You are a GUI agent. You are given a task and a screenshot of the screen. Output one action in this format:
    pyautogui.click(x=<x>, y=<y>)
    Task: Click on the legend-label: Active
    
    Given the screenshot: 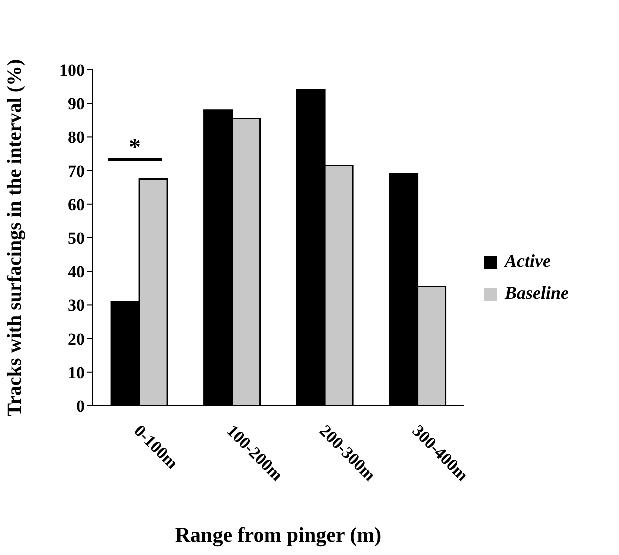 What is the action you would take?
    pyautogui.click(x=527, y=260)
    